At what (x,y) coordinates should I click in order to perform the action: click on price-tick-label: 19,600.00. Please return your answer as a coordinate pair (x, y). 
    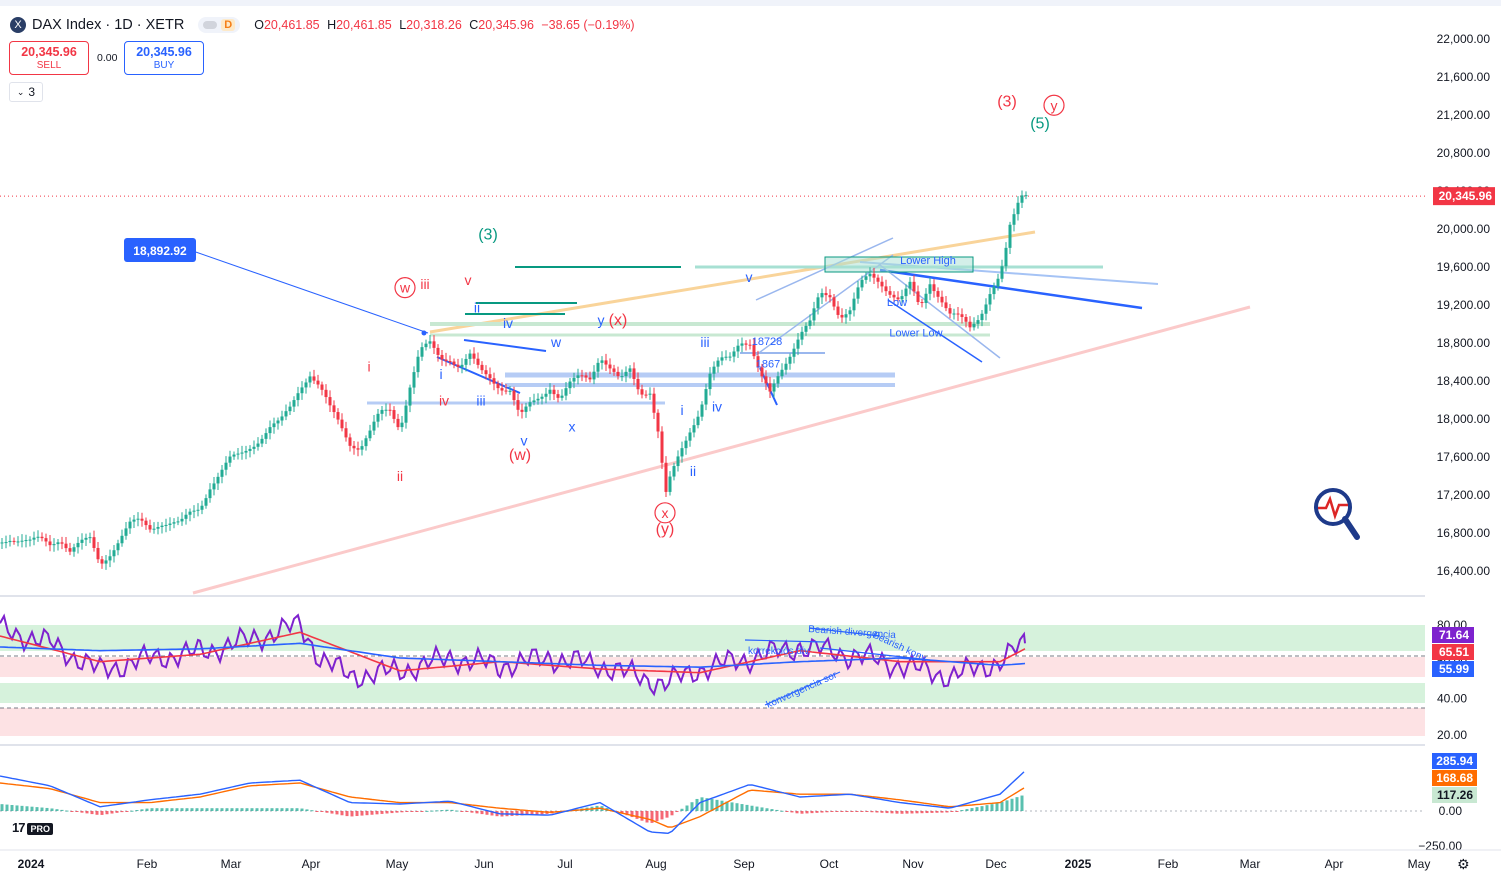
    Looking at the image, I should click on (1464, 267).